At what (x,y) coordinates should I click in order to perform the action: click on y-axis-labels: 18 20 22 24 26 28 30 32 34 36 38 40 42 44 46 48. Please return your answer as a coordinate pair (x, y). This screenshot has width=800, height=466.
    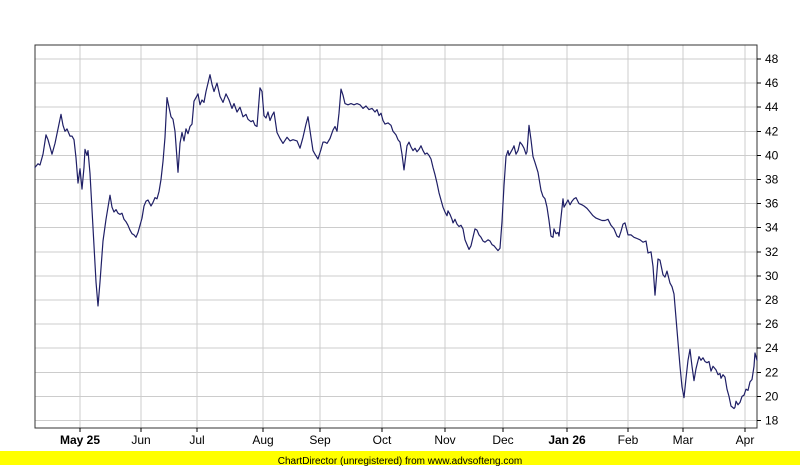
    Looking at the image, I should click on (772, 240).